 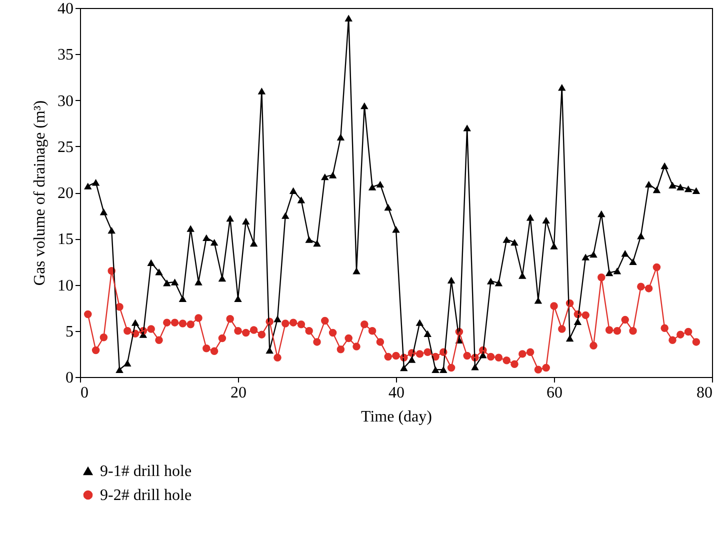 What do you see at coordinates (146, 495) in the screenshot?
I see `legend-label: 9-2# drill hole` at bounding box center [146, 495].